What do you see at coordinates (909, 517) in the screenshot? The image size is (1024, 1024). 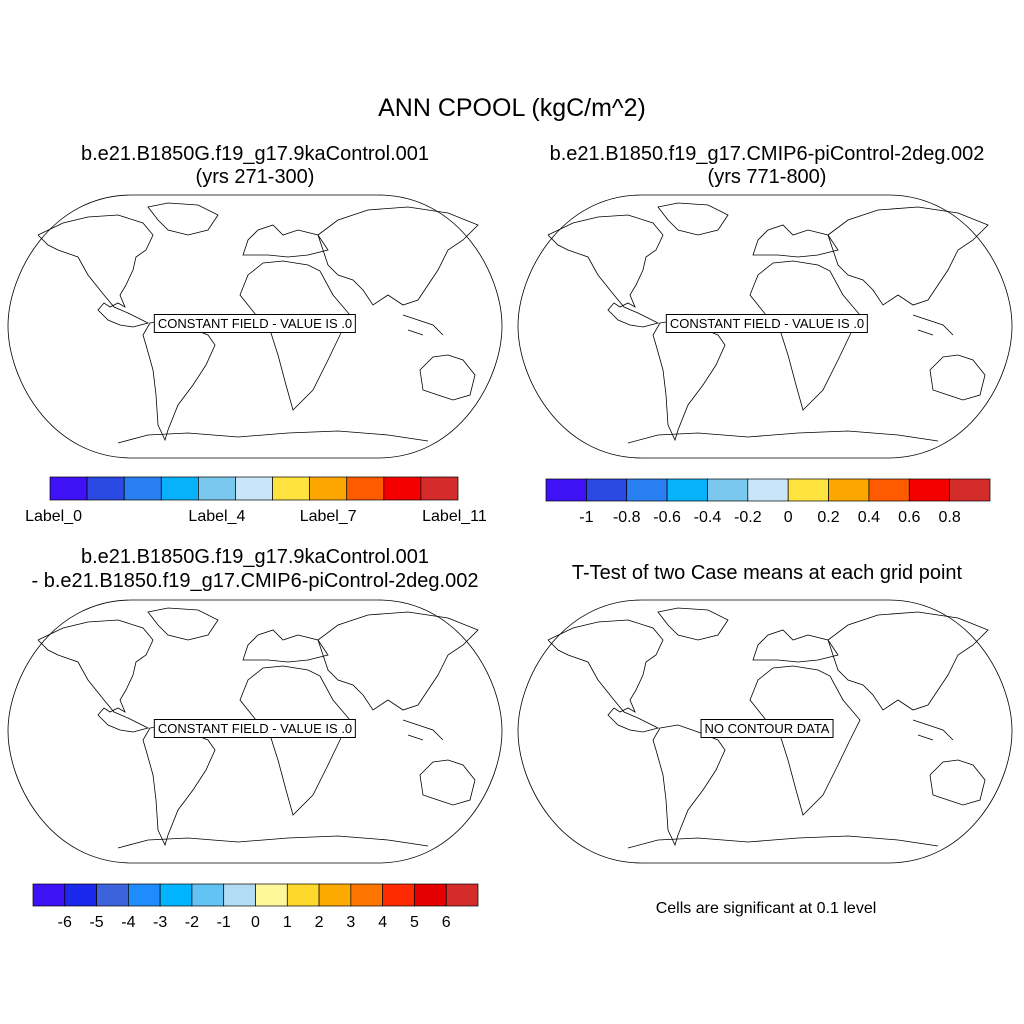 I see `colorbar-tick-label: 0.6` at bounding box center [909, 517].